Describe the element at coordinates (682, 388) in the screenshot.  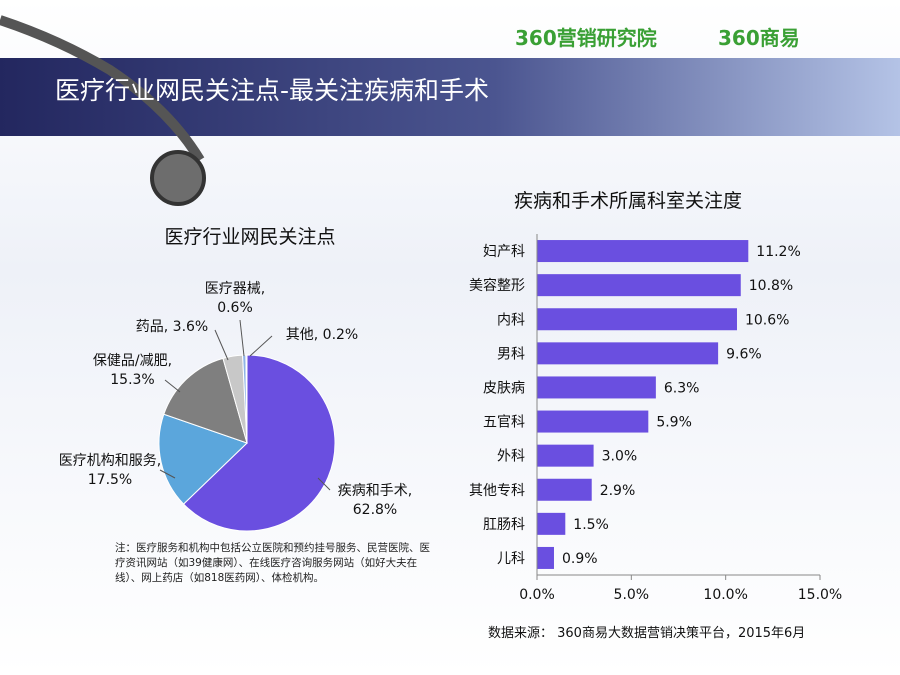
I see `value-label: 6.3%` at that location.